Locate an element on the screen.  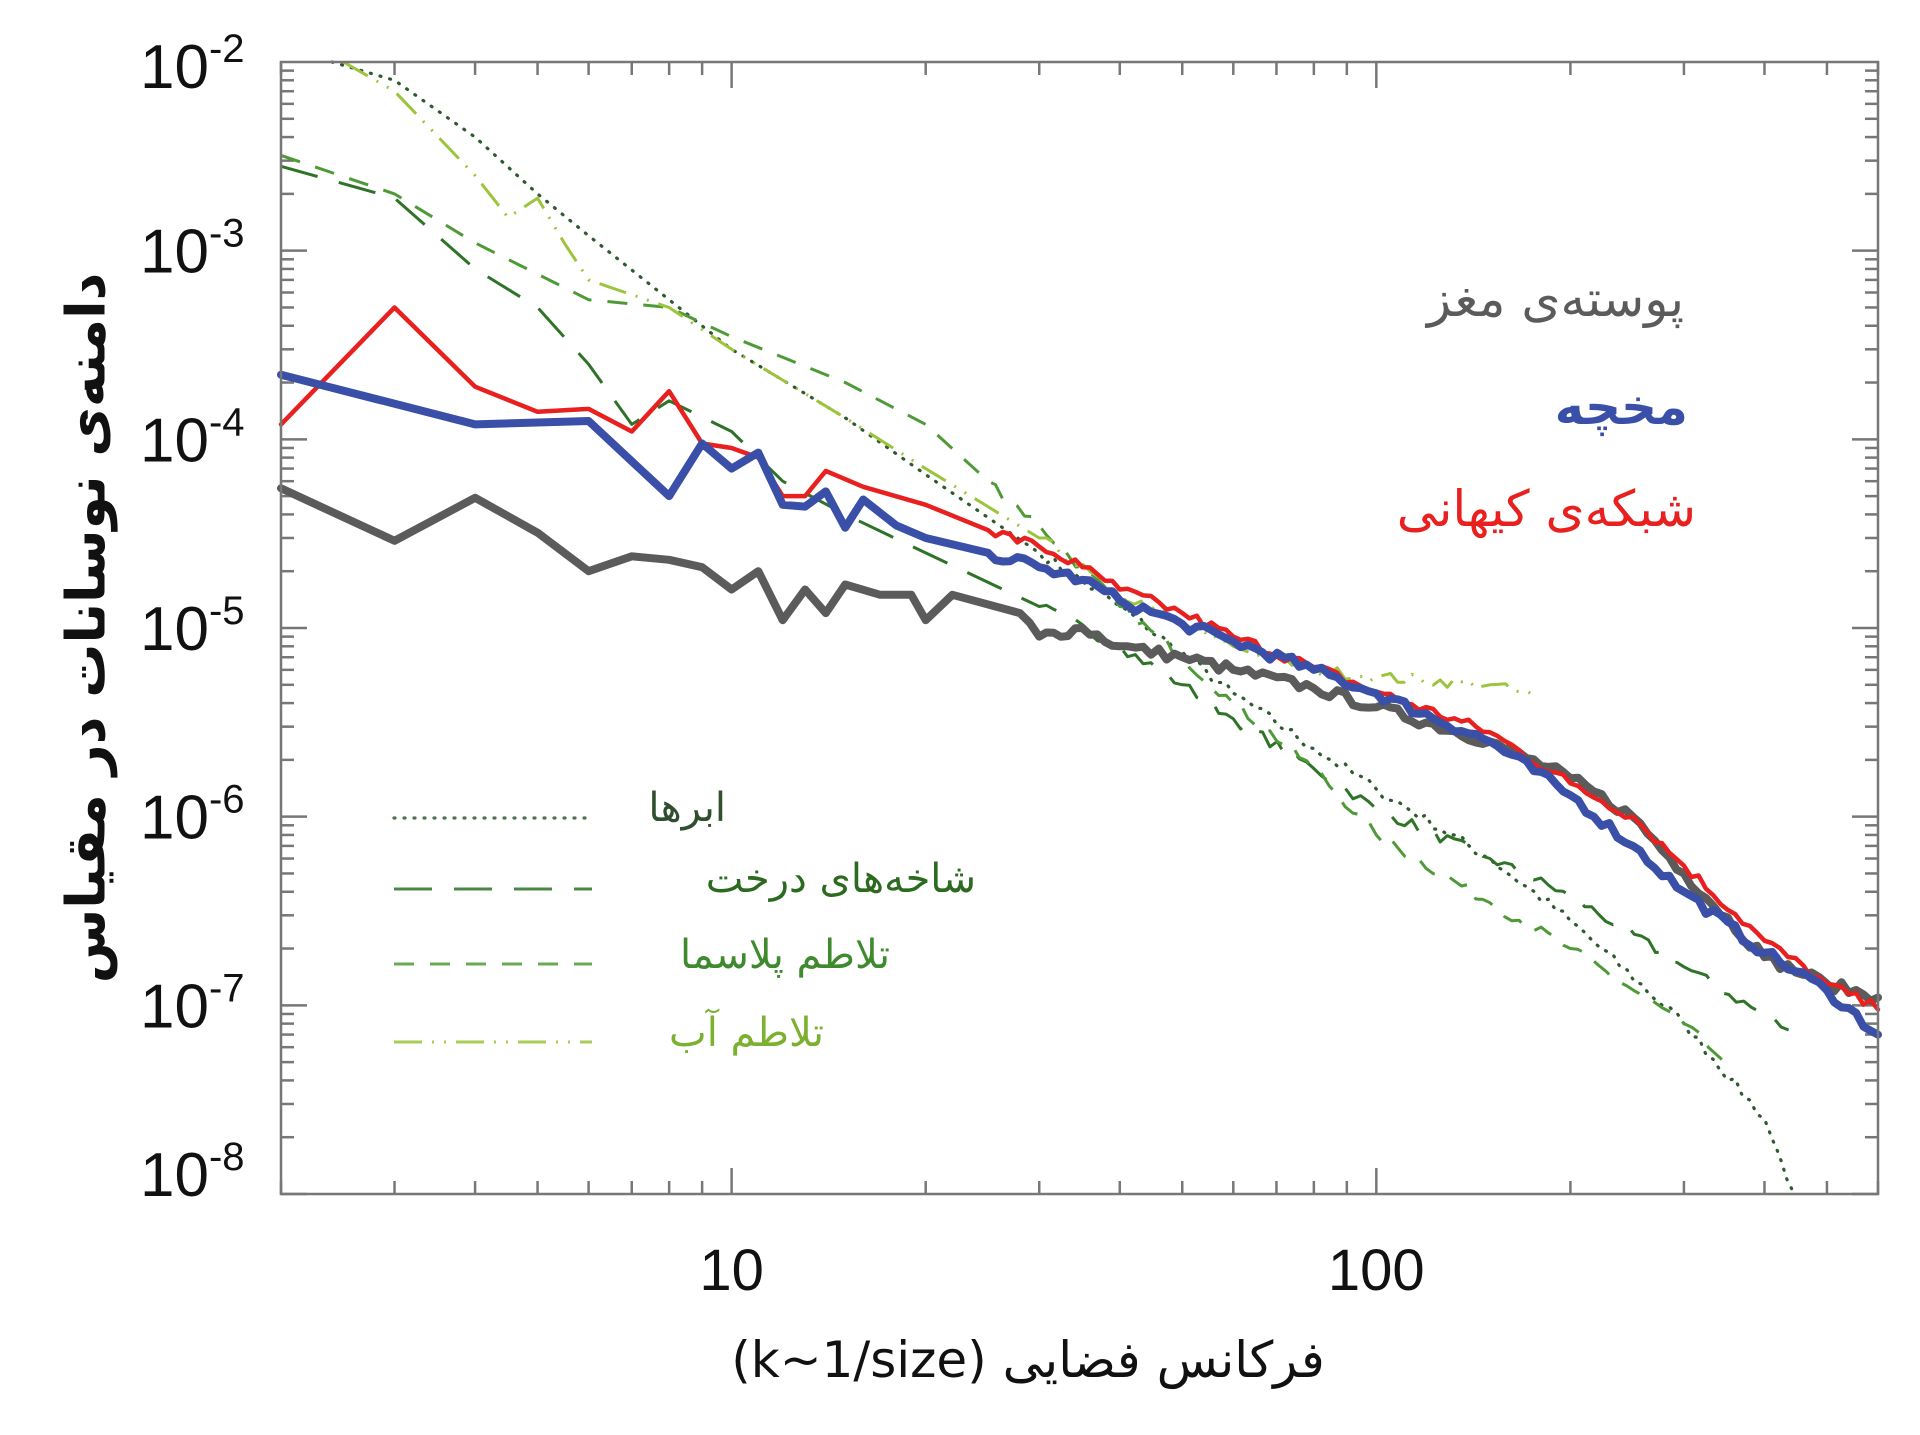
y-tick-exponent: -6 is located at coordinates (227, 800).